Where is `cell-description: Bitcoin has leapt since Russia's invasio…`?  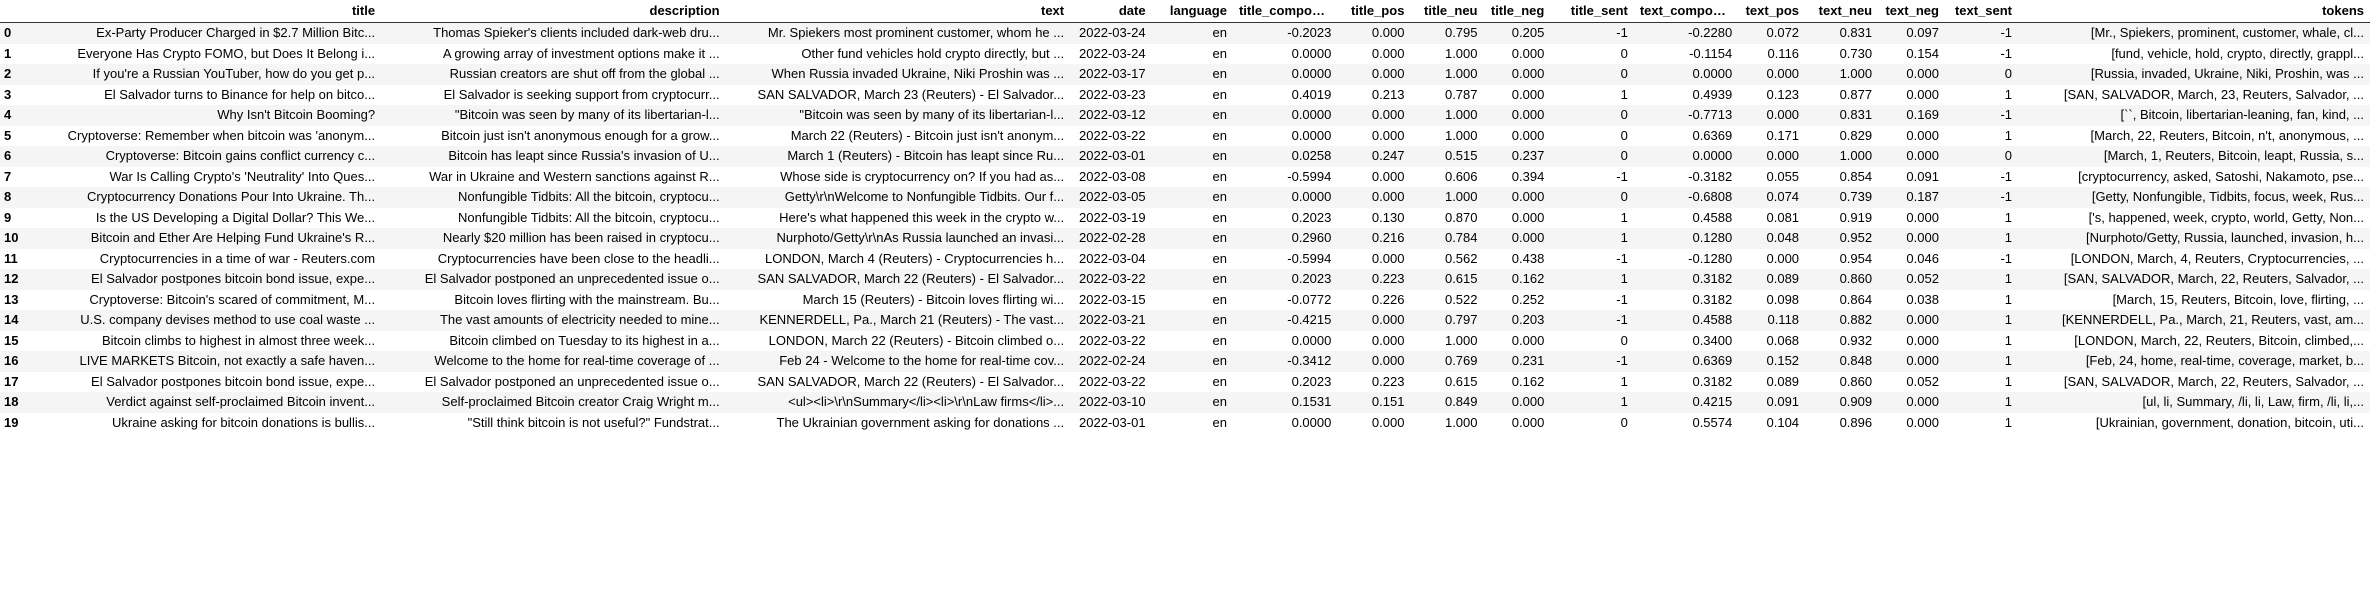 cell-description: Bitcoin has leapt since Russia's invasio… is located at coordinates (584, 155).